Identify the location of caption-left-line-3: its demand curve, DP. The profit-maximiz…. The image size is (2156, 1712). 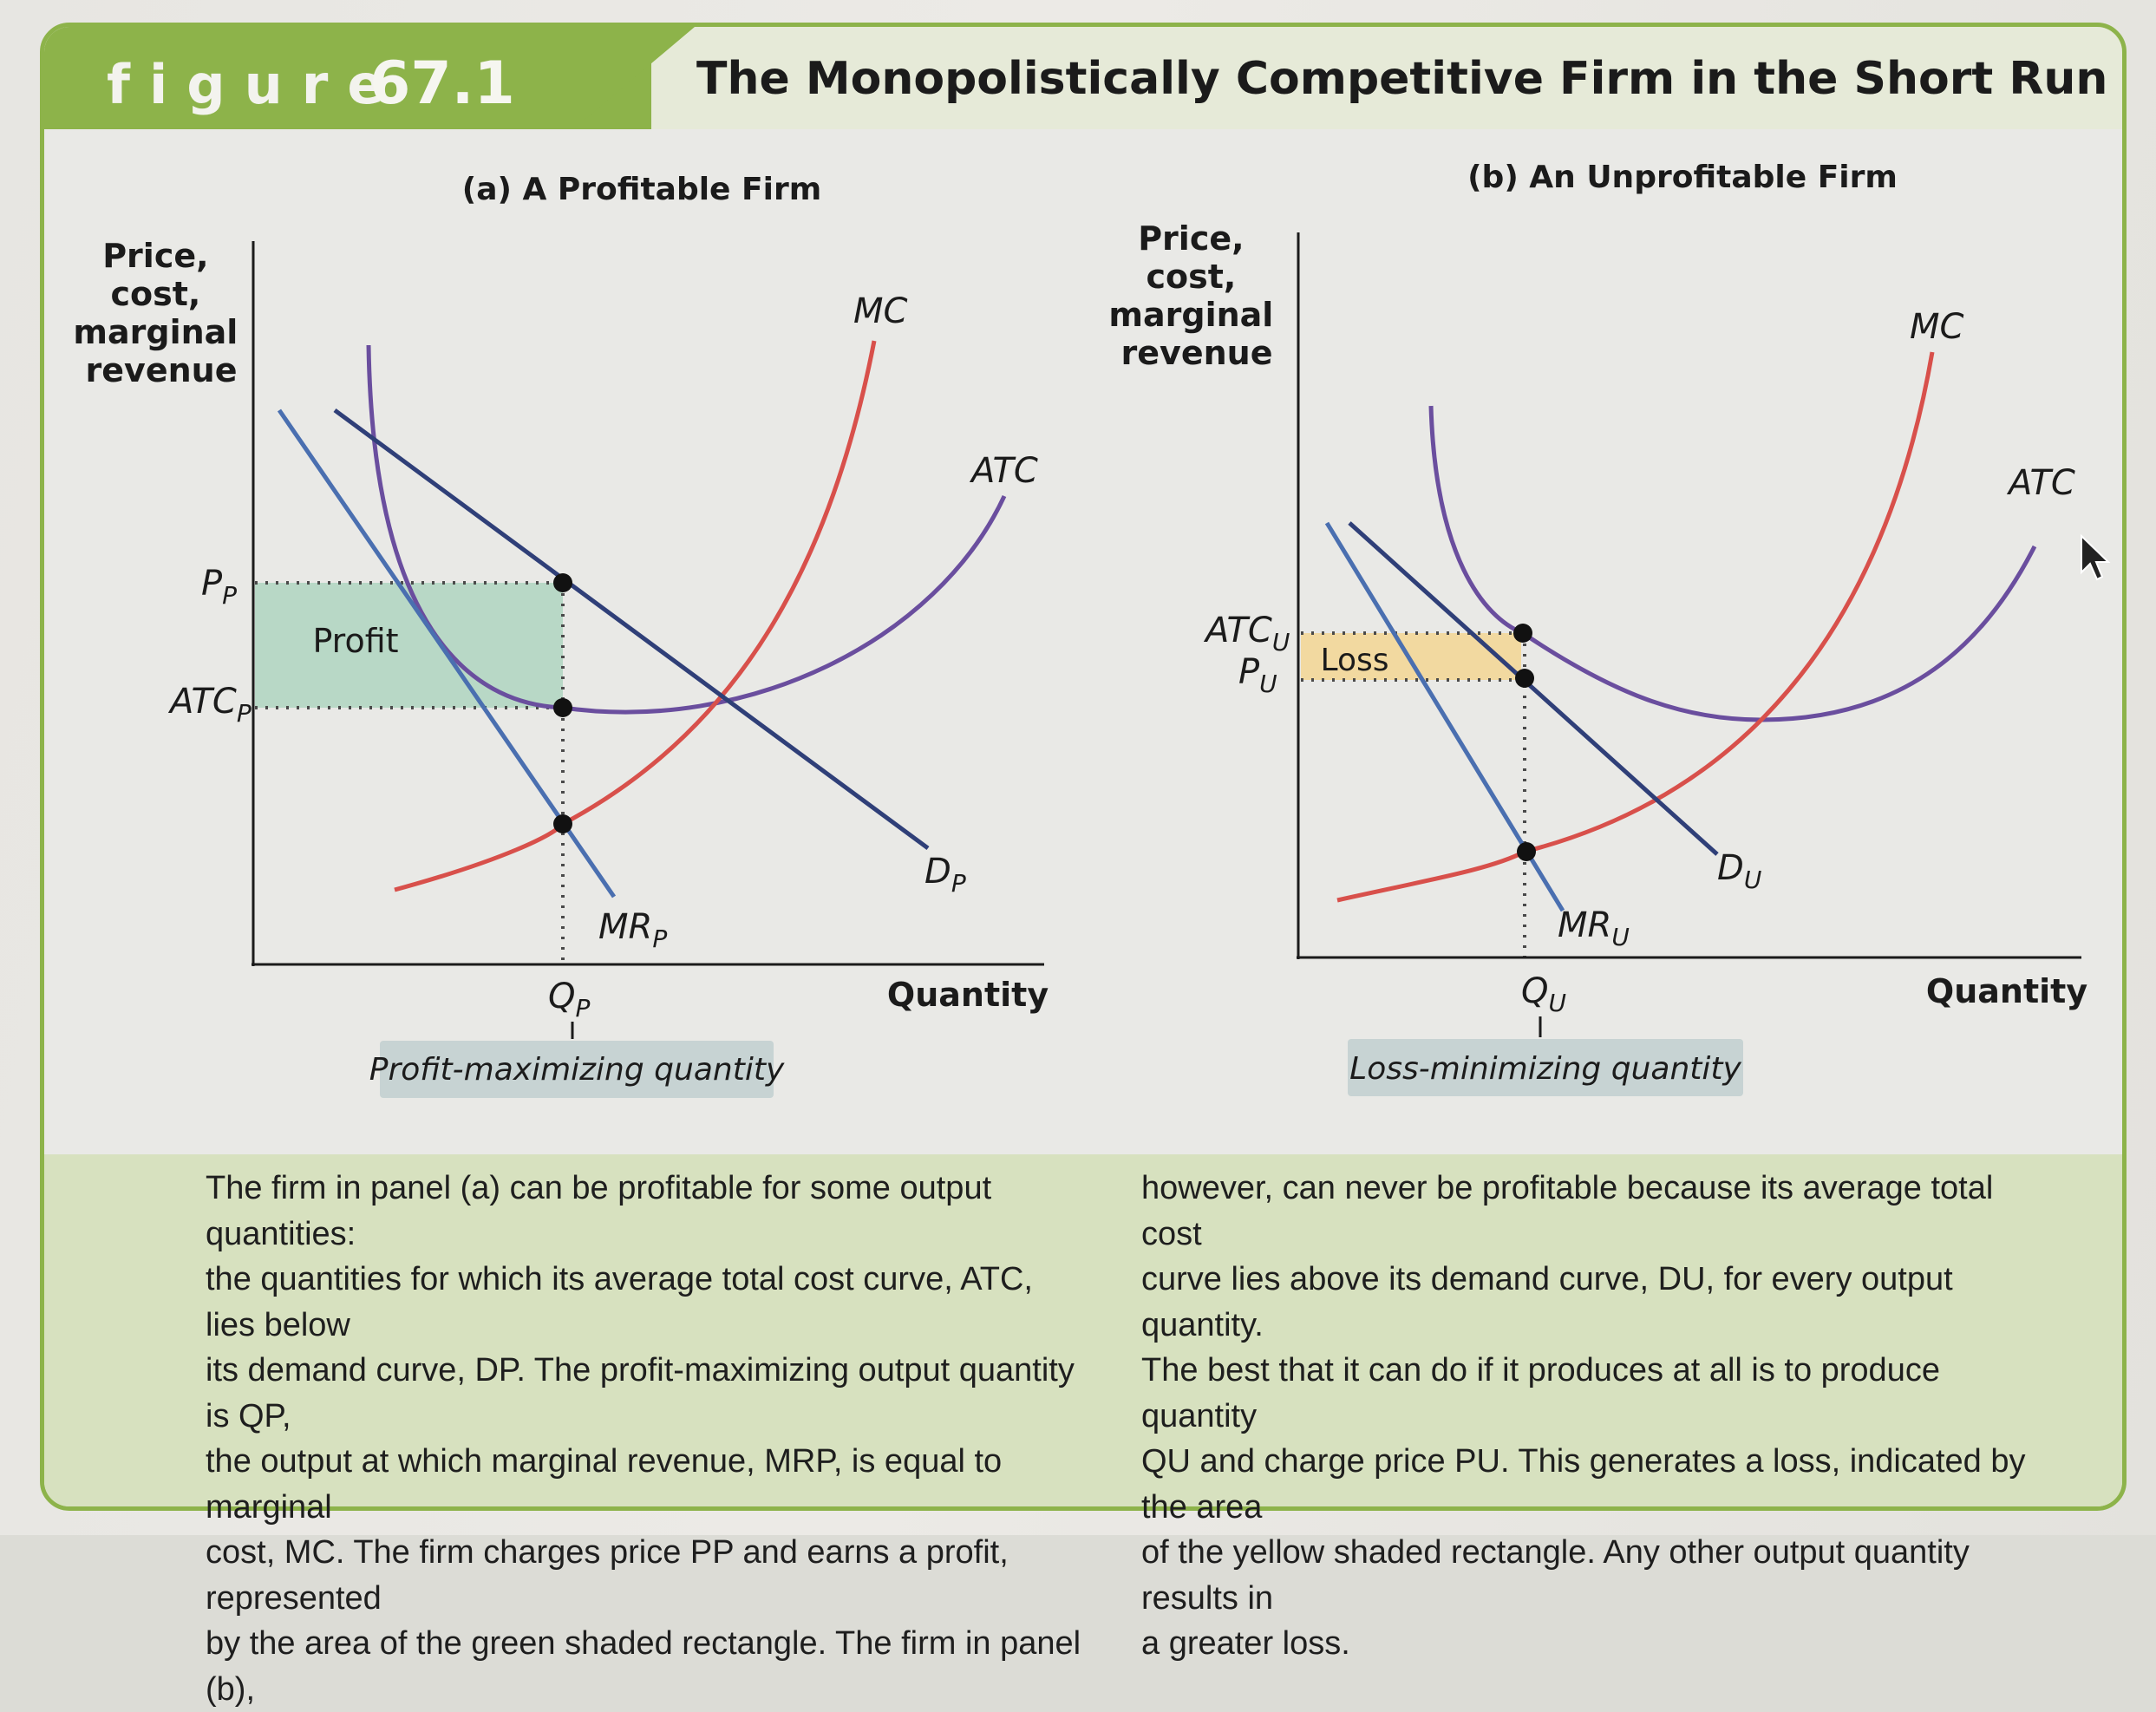
(640, 1393).